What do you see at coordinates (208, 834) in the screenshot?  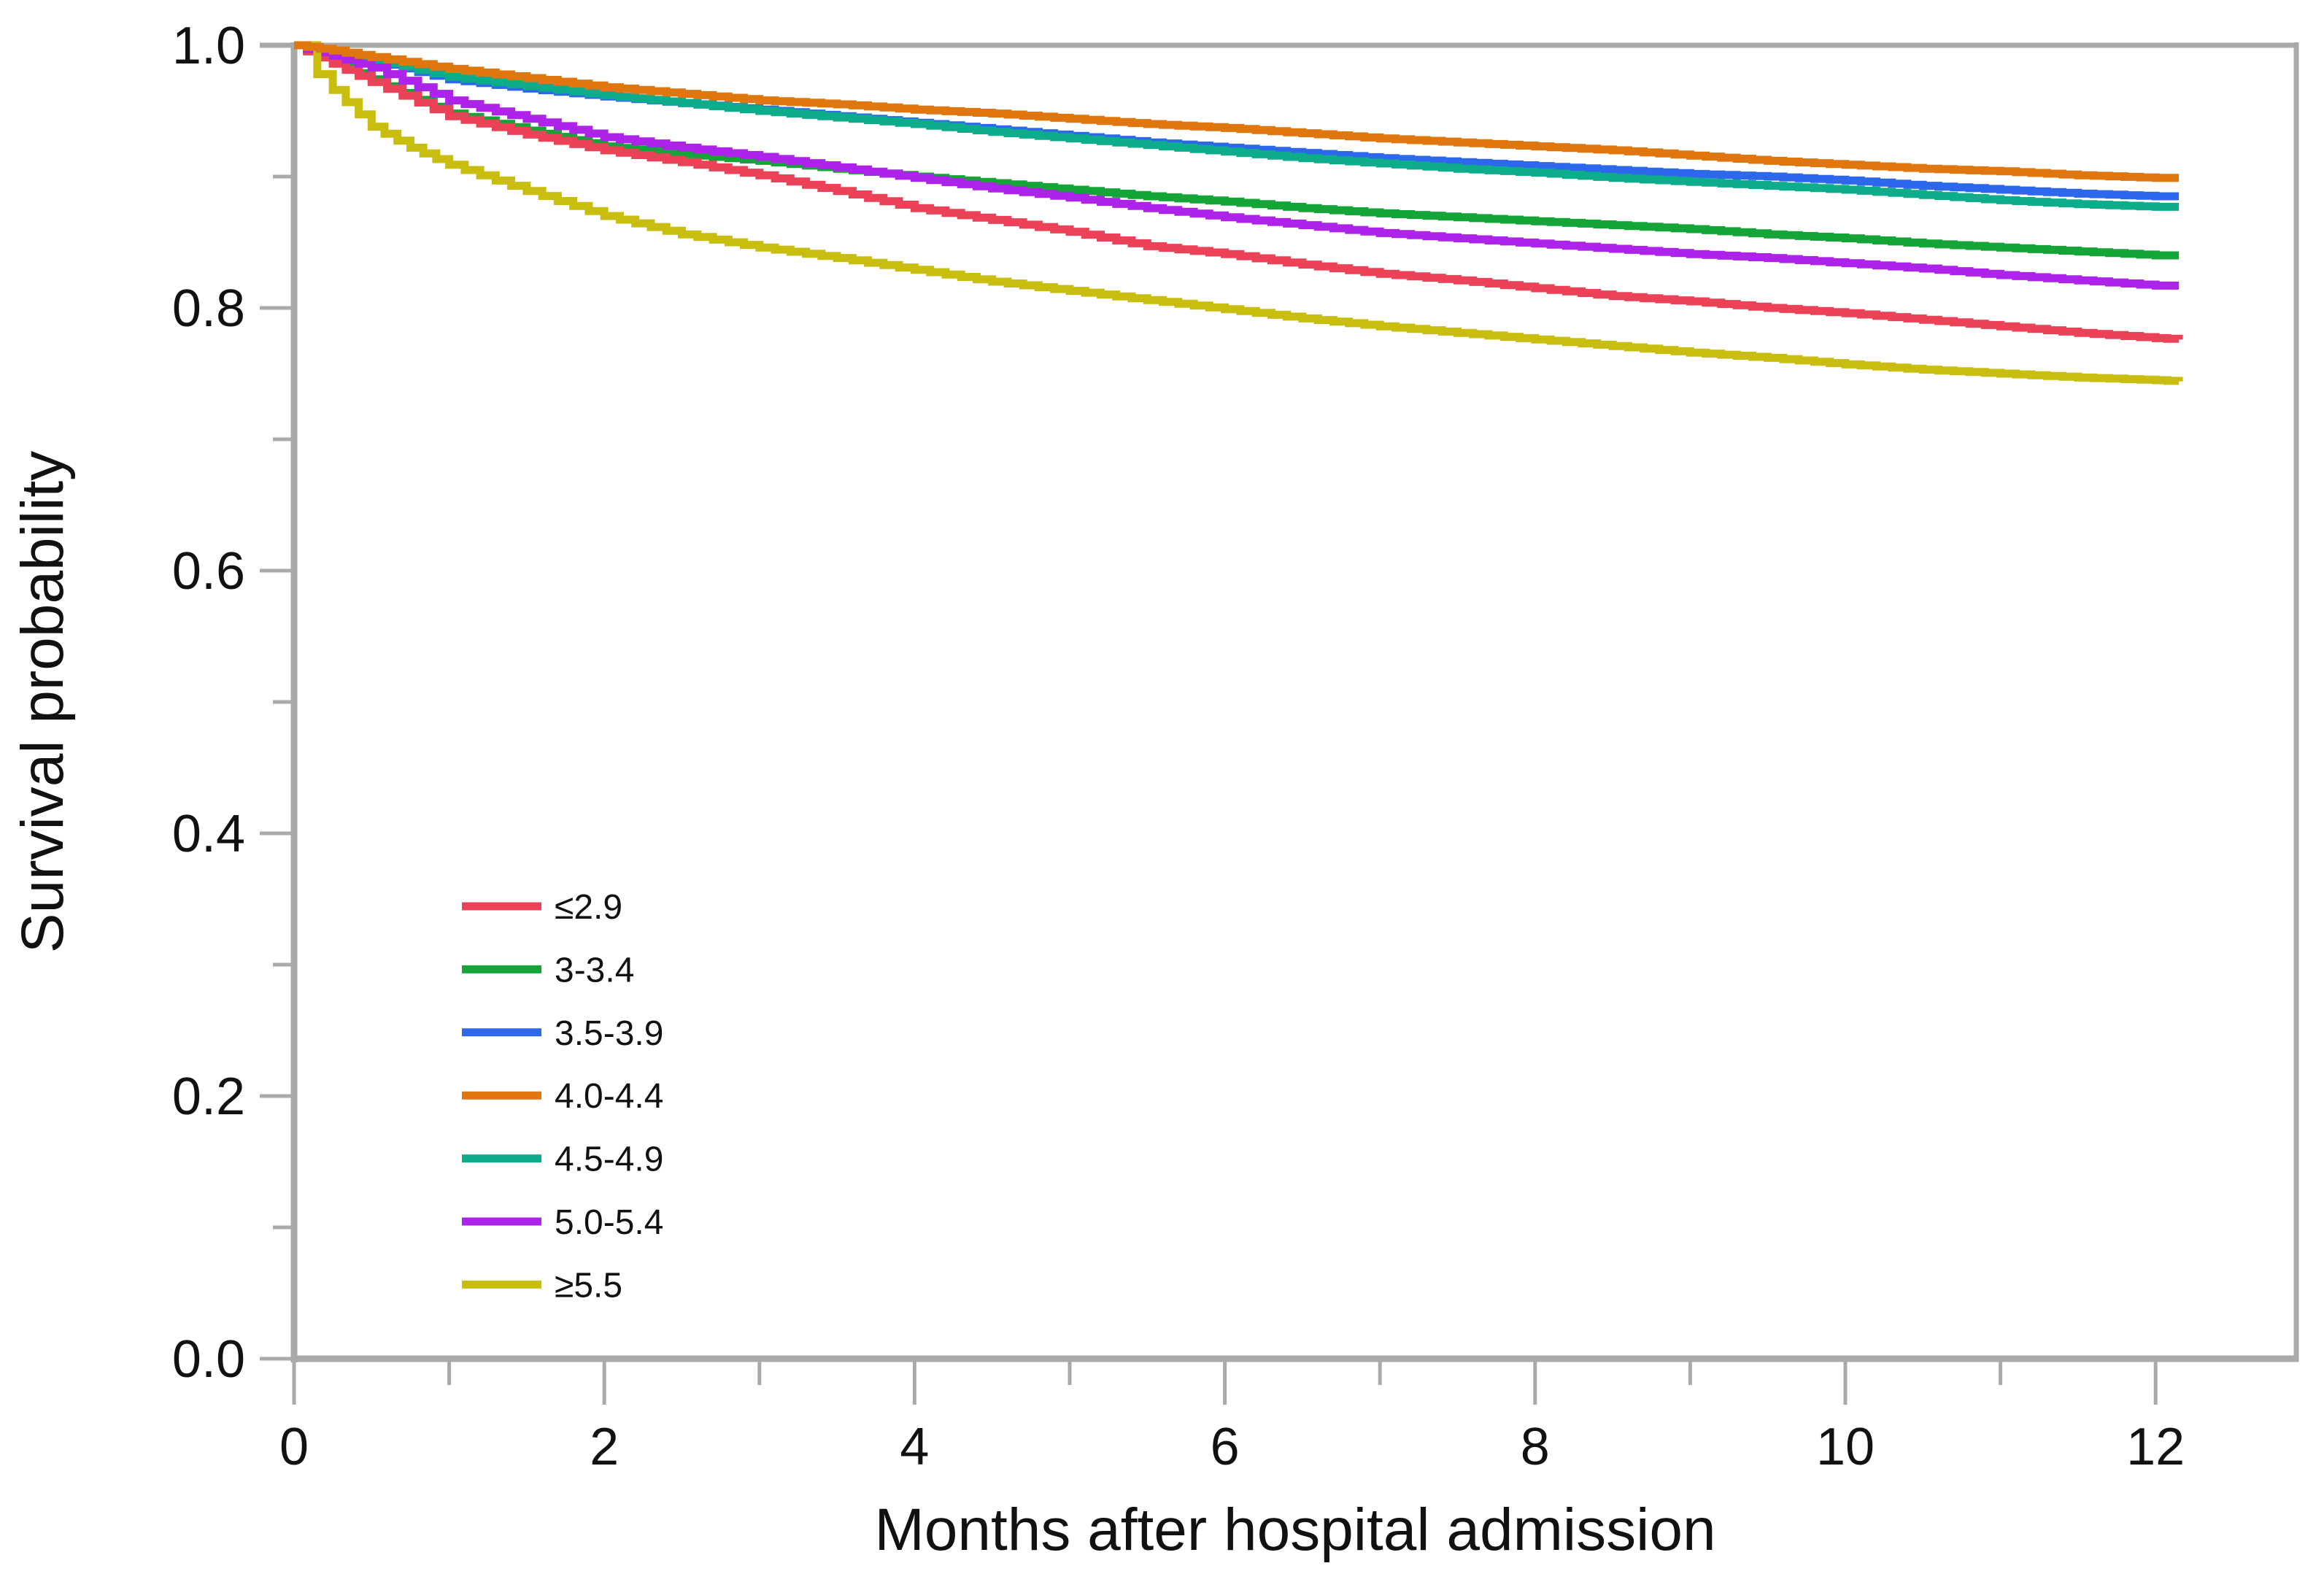 I see `y-tick-label-0.4: 0.4` at bounding box center [208, 834].